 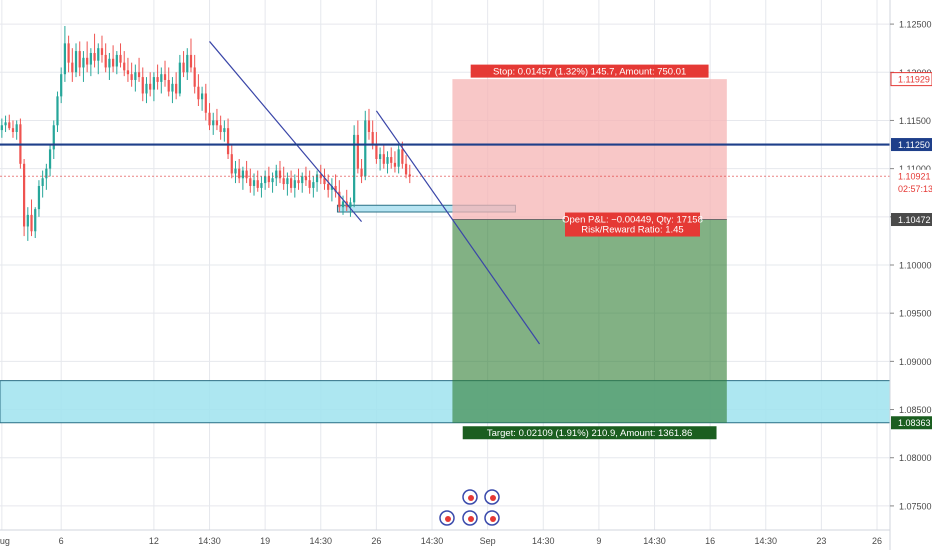 What do you see at coordinates (5, 541) in the screenshot?
I see `time-tick-label: Aug` at bounding box center [5, 541].